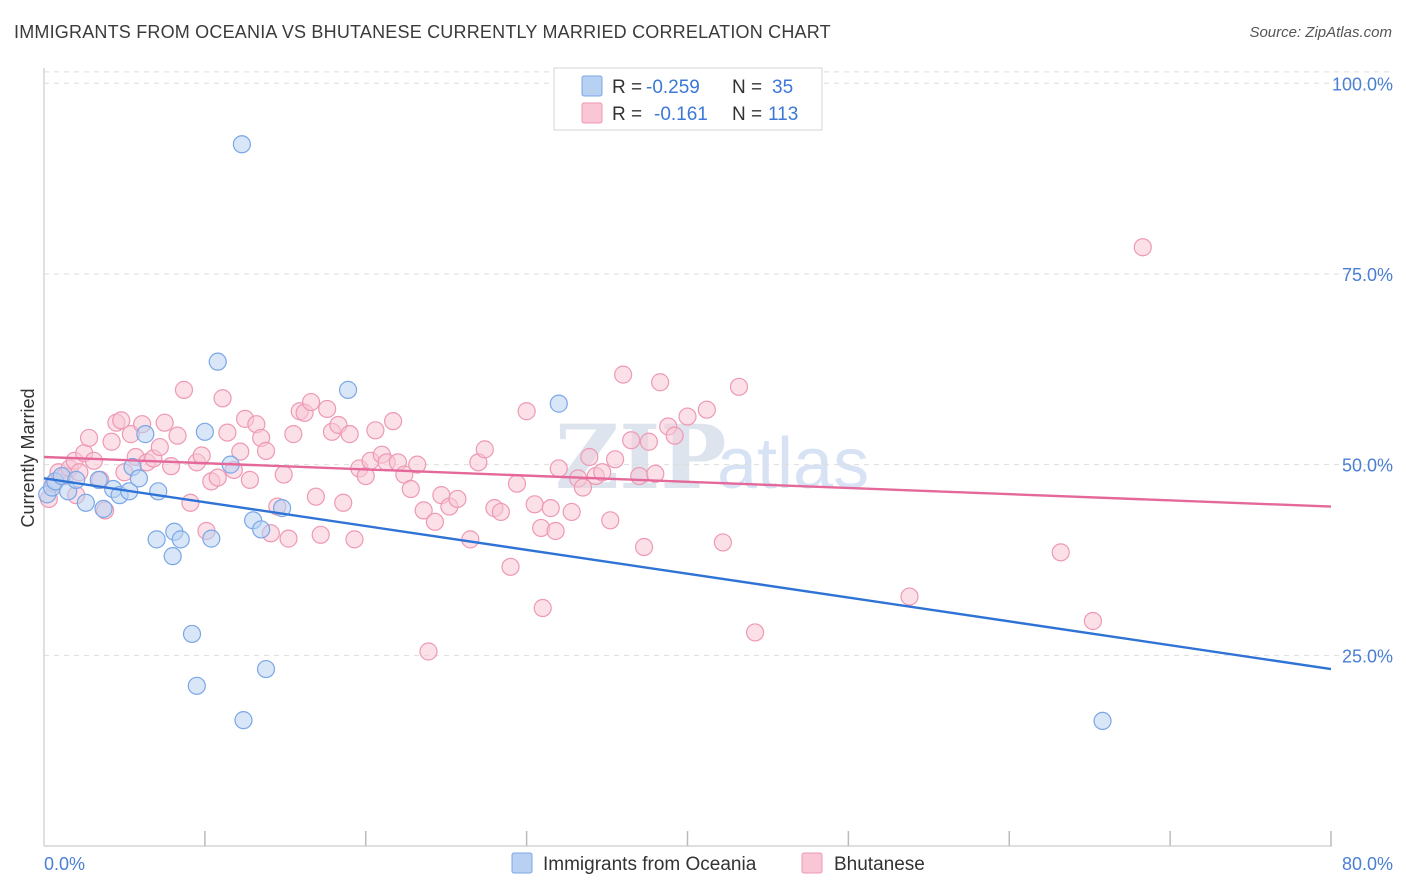  Describe the element at coordinates (712, 457) in the screenshot. I see `watermark: ZIP atlas` at that location.